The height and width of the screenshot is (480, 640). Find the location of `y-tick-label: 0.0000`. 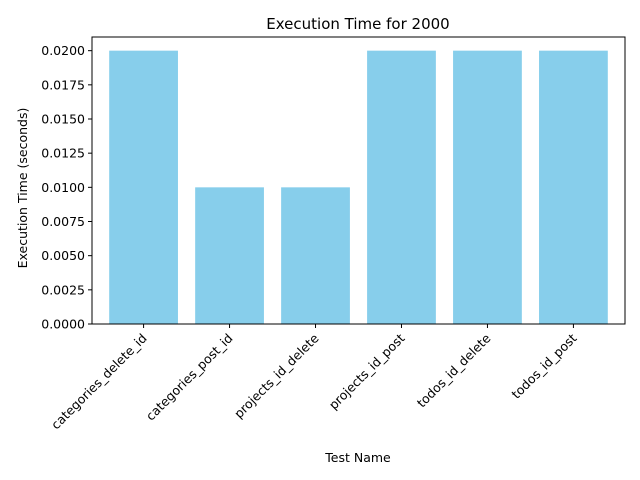

y-tick-label: 0.0000 is located at coordinates (63, 324).